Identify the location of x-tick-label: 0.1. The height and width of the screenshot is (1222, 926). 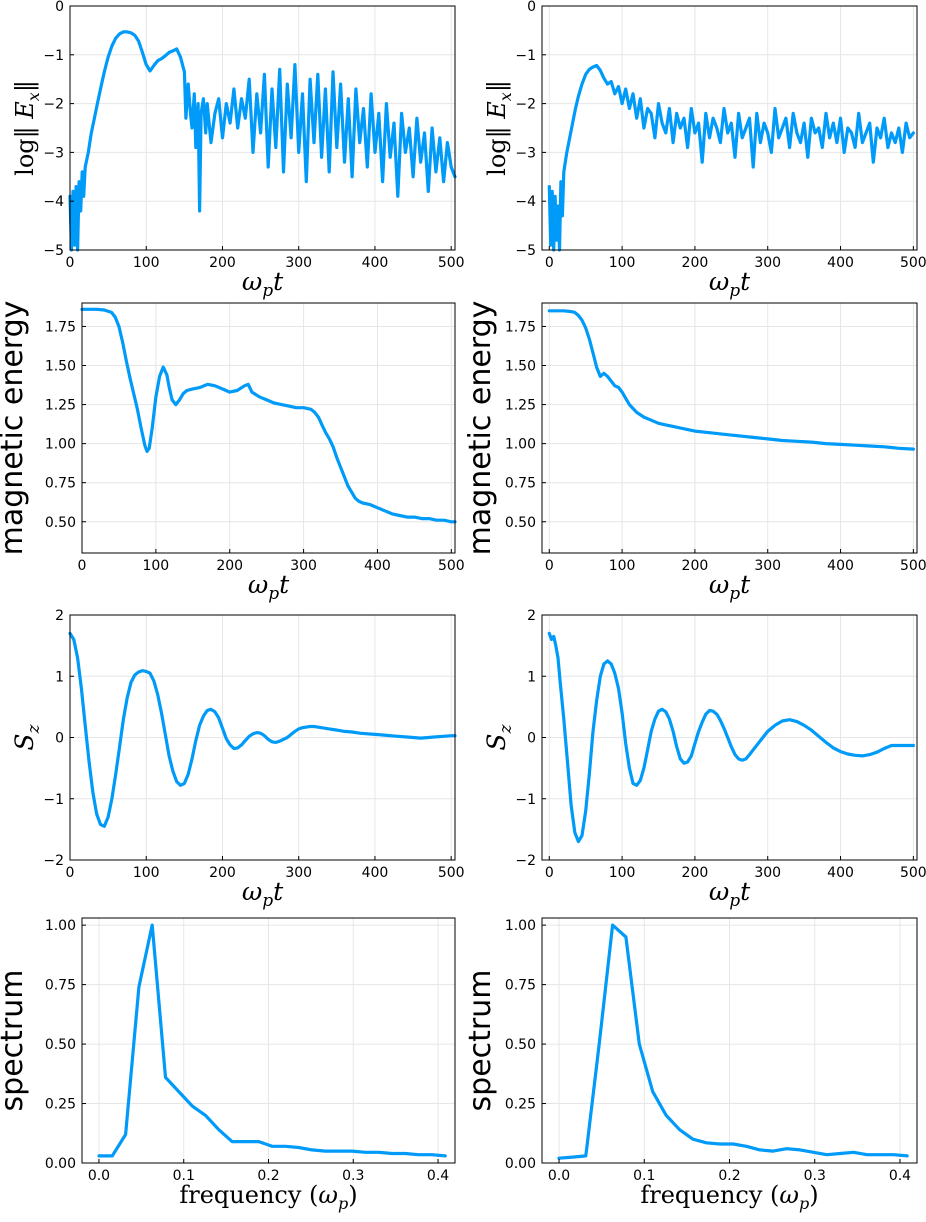
(644, 1176).